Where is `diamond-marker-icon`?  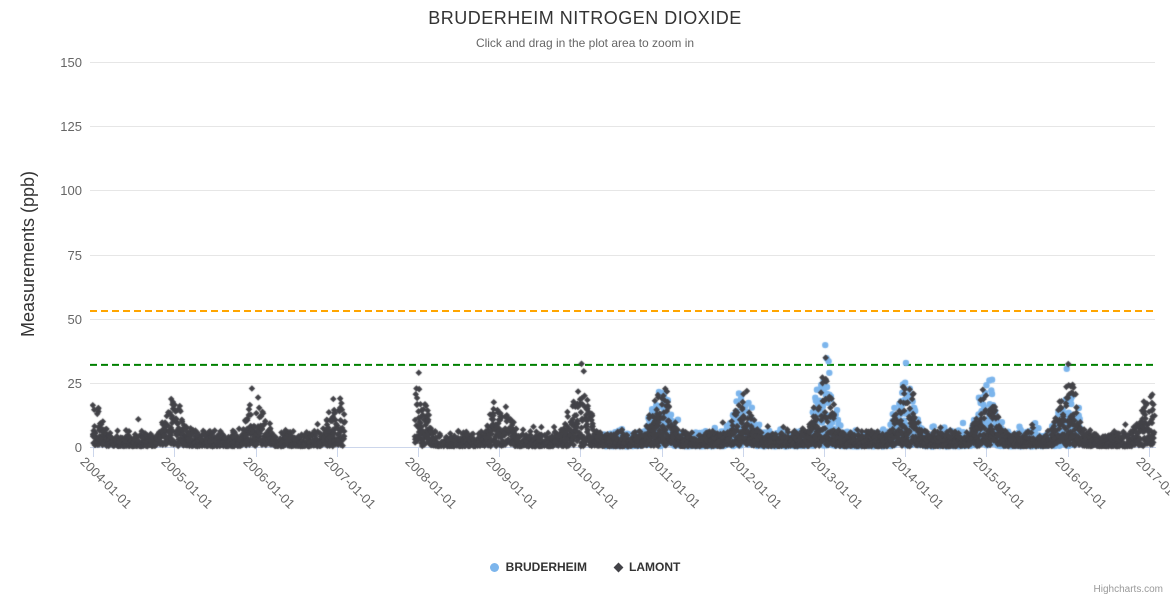
diamond-marker-icon is located at coordinates (618, 567).